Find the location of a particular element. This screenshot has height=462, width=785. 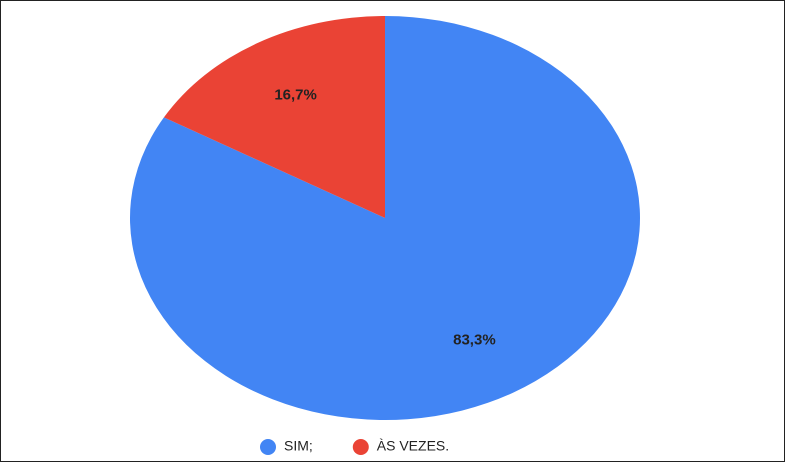

slice-label: 16,7% is located at coordinates (295, 95).